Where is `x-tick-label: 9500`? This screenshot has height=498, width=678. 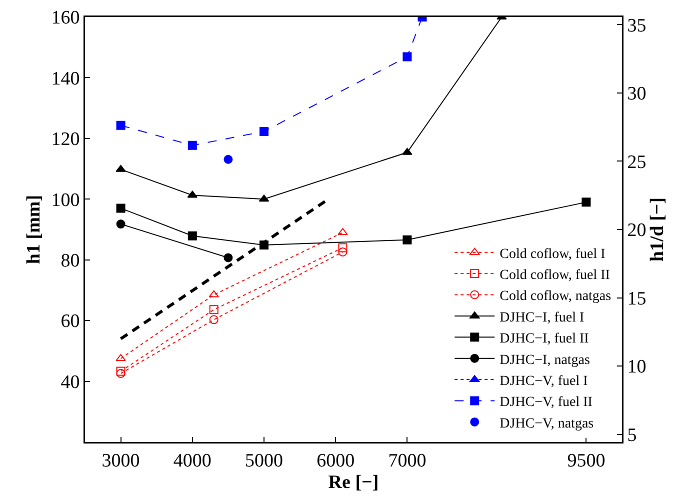 x-tick-label: 9500 is located at coordinates (586, 461).